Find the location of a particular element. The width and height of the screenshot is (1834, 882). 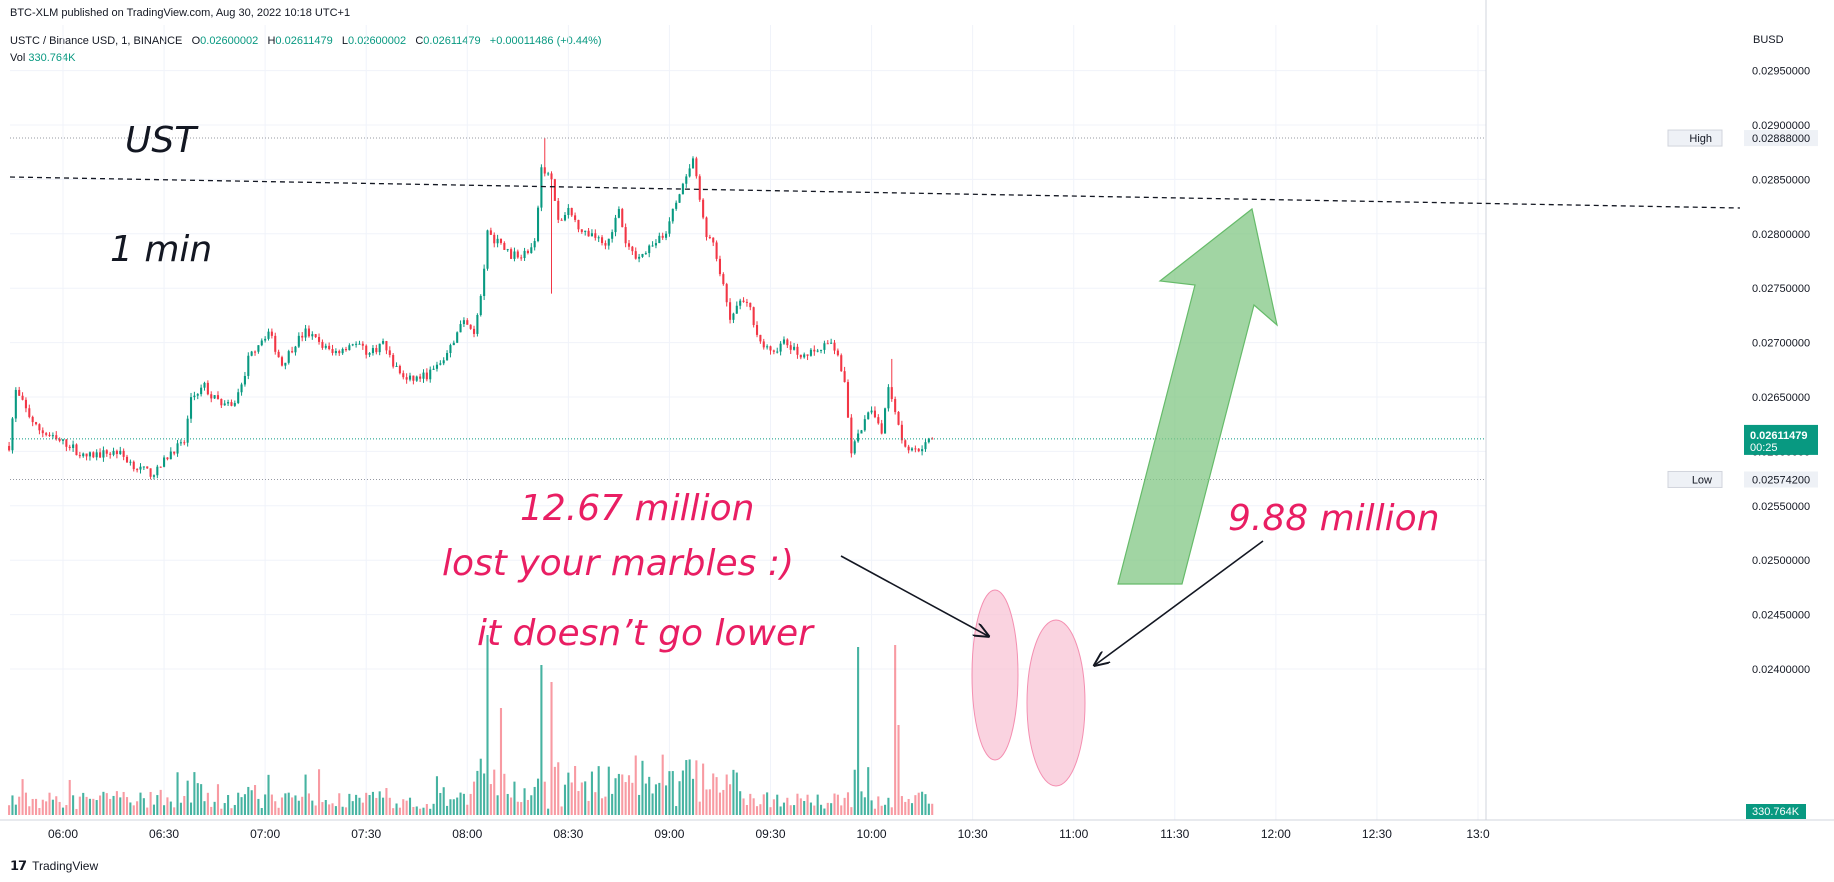

last-price-value: 0.02611479 is located at coordinates (1779, 436).